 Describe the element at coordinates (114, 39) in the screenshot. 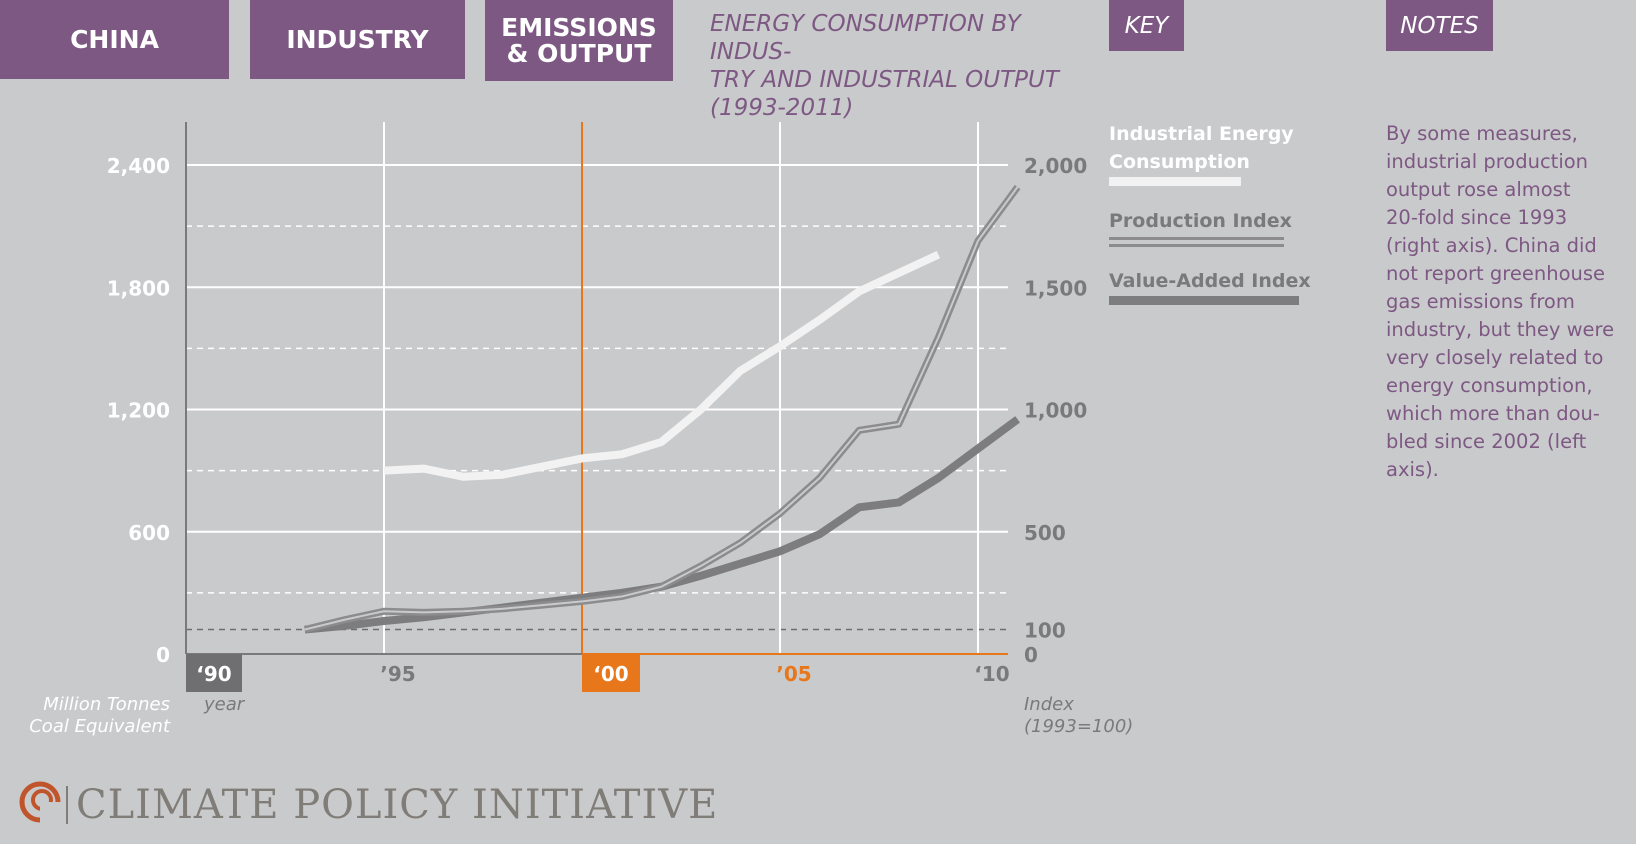

I see `tab-china: CHINA` at that location.